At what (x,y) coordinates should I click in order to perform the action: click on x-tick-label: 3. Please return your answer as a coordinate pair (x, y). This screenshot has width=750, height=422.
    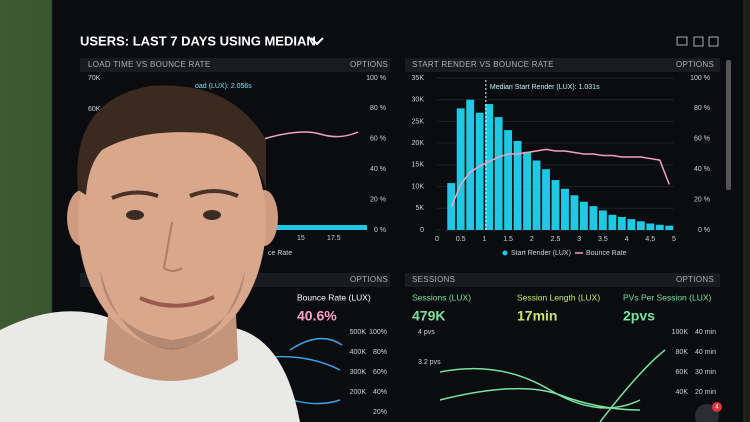
    Looking at the image, I should click on (579, 239).